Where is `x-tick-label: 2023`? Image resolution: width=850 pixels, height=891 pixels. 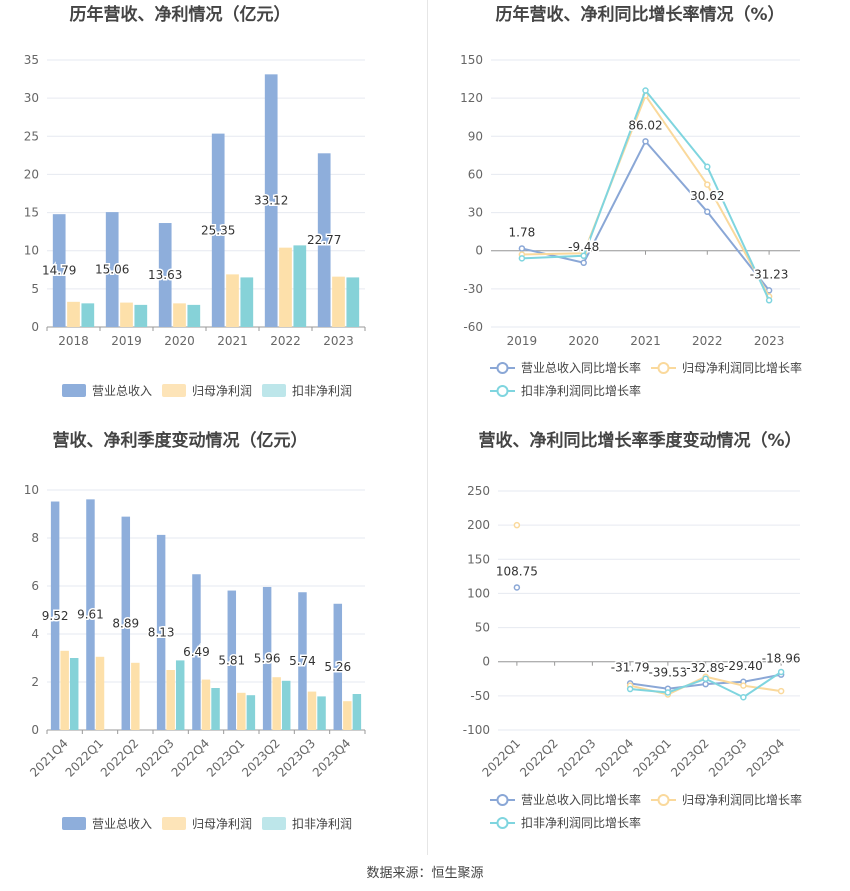
x-tick-label: 2023 is located at coordinates (338, 341).